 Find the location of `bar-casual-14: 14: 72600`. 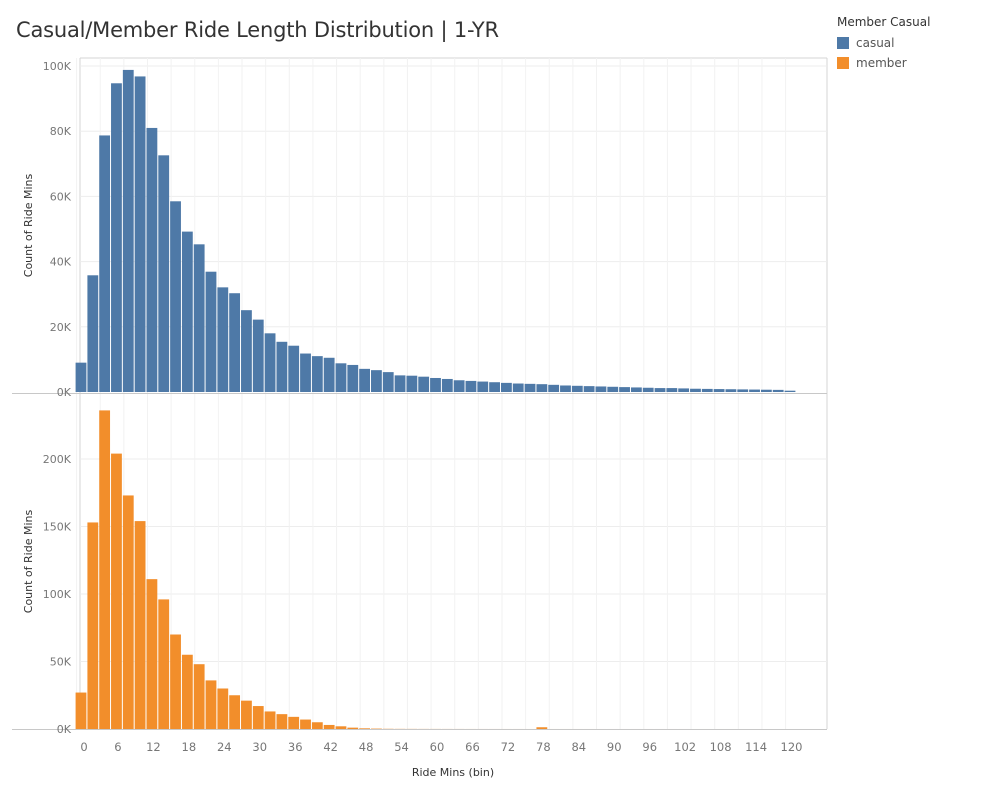

bar-casual-14: 14: 72600 is located at coordinates (164, 273).